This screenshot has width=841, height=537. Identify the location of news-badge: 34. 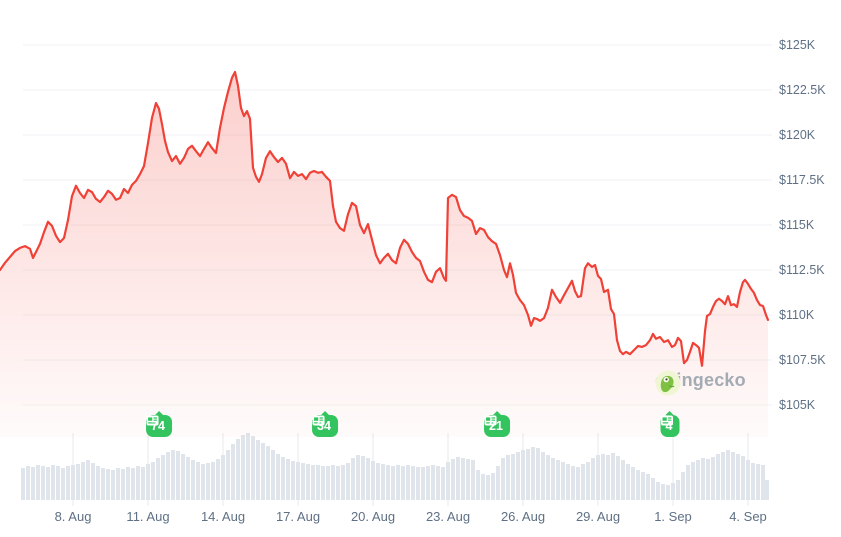
(325, 426).